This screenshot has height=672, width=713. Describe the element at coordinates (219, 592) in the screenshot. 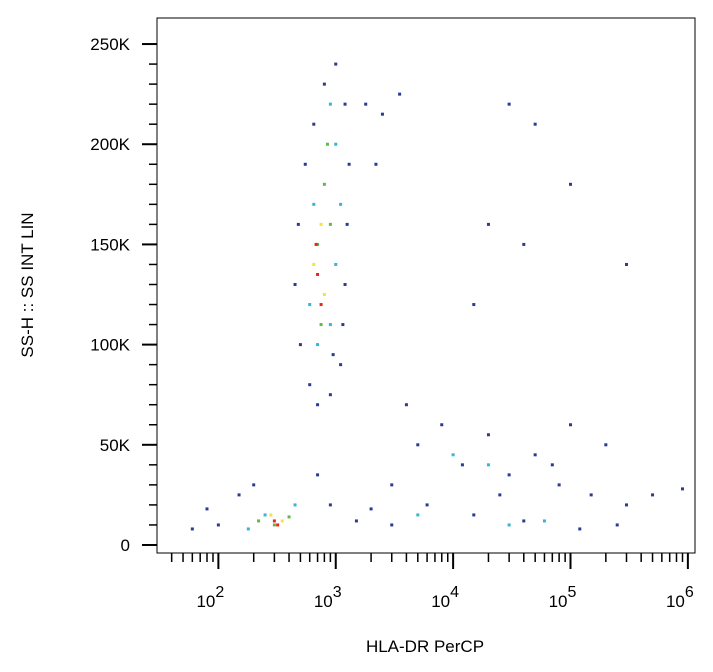

I see `x-tick-power: 2` at that location.